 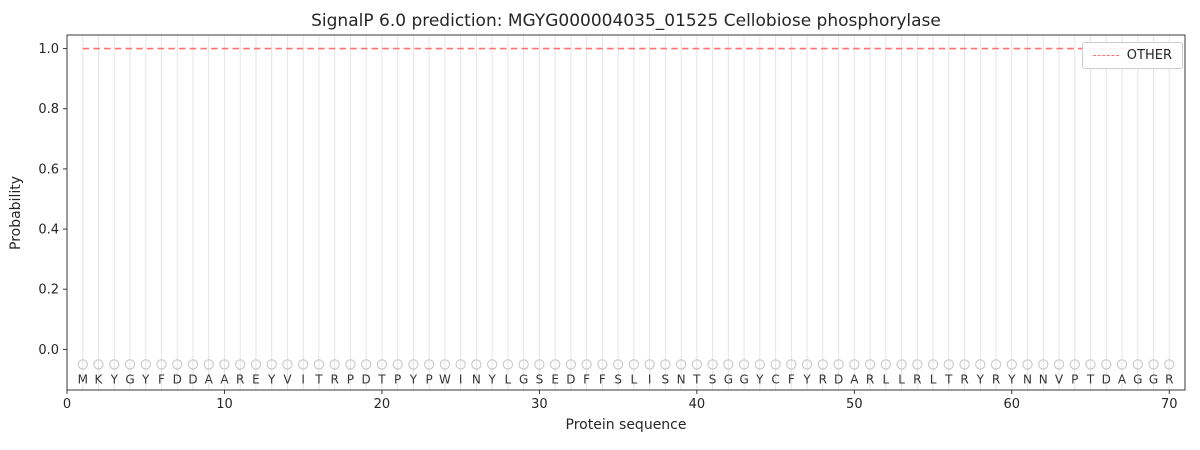 What do you see at coordinates (48, 49) in the screenshot?
I see `svg-text: 1.0` at bounding box center [48, 49].